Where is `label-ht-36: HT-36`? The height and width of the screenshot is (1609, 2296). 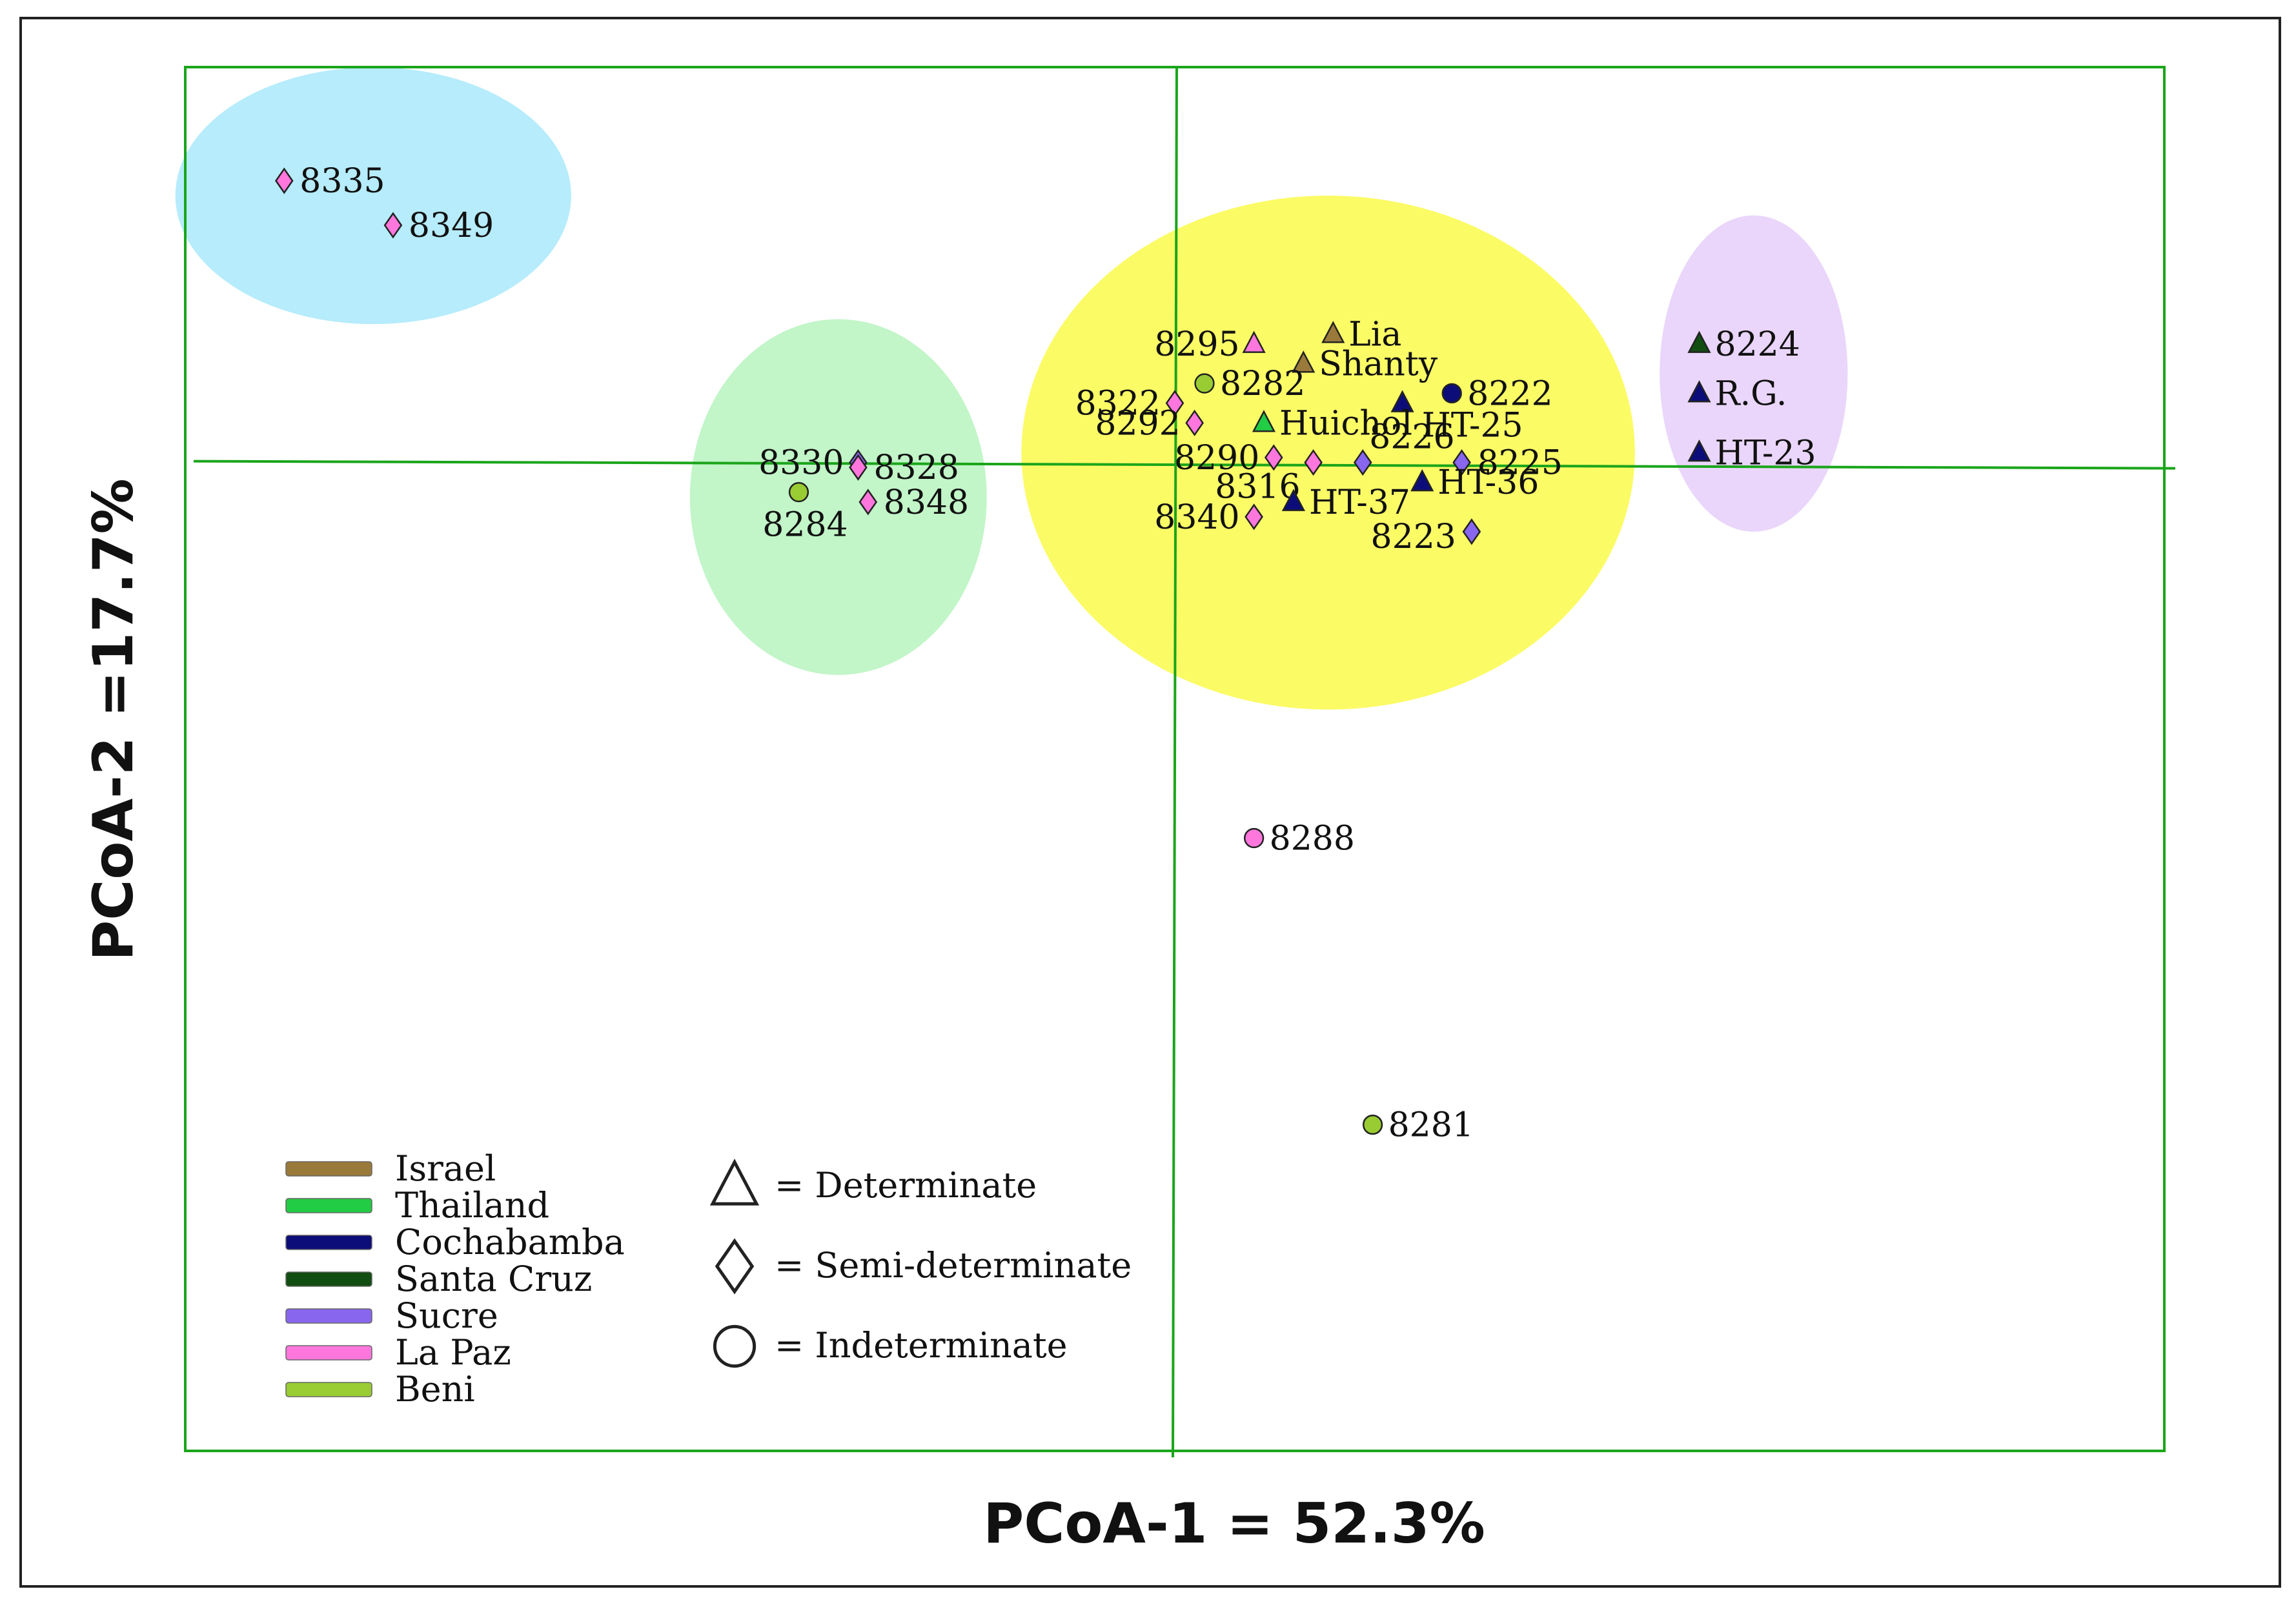
label-ht-36: HT-36 is located at coordinates (1488, 482).